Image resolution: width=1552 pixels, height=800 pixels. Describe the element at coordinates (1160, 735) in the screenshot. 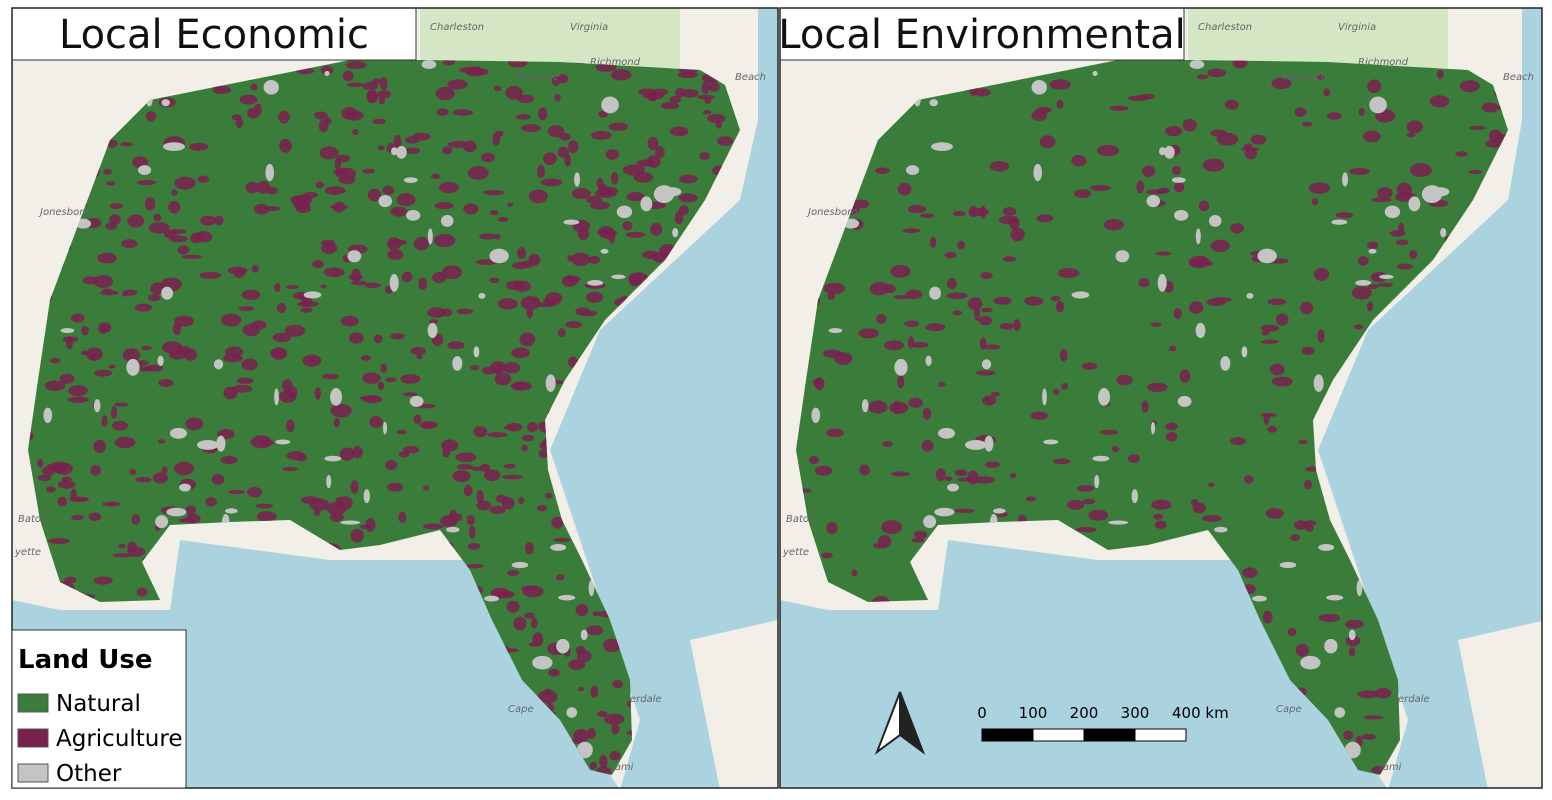

I see `scale-segment` at that location.